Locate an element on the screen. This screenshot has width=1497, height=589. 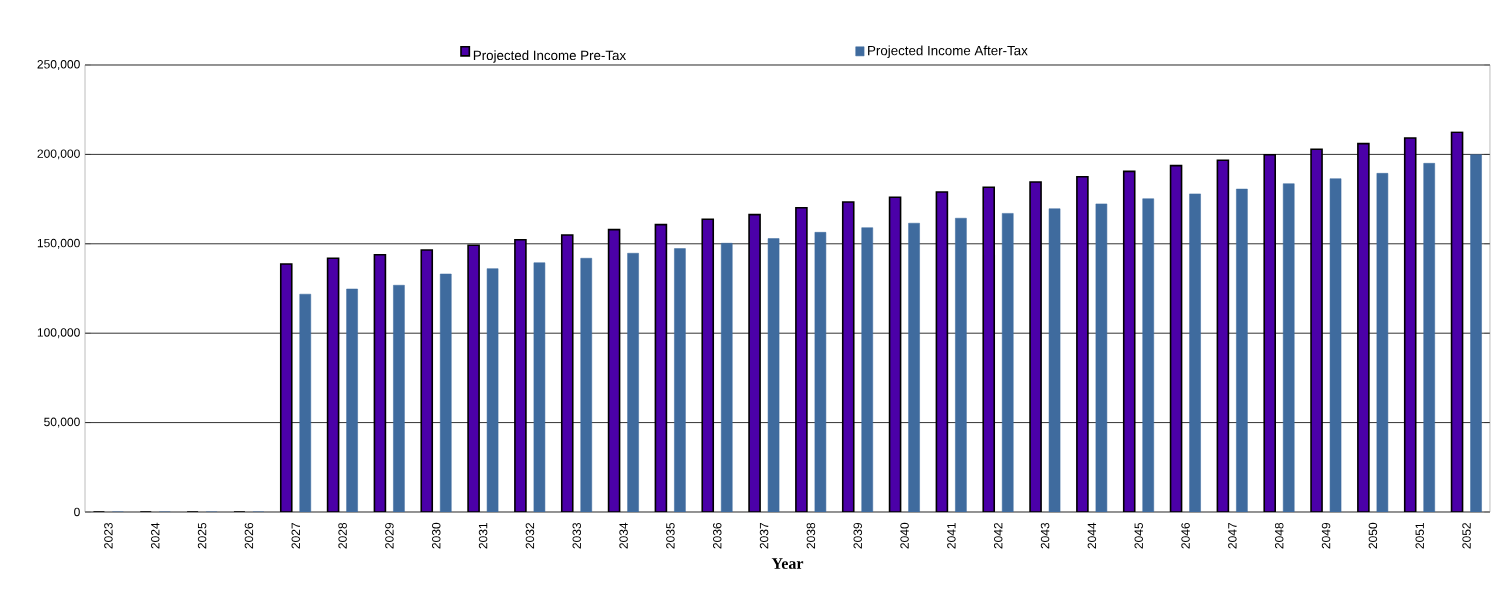
x-tick-label: 2030 is located at coordinates (436, 535).